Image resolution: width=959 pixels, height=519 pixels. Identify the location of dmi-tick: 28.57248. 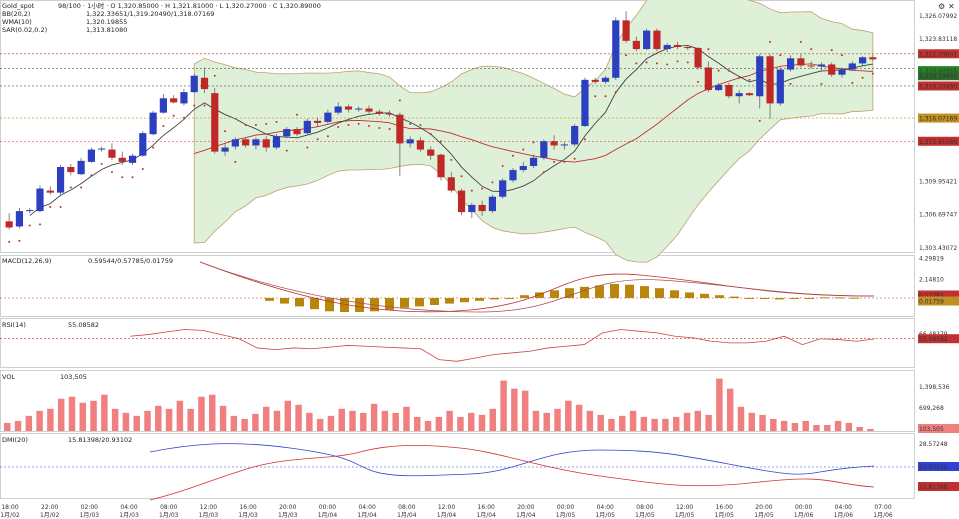
(933, 444).